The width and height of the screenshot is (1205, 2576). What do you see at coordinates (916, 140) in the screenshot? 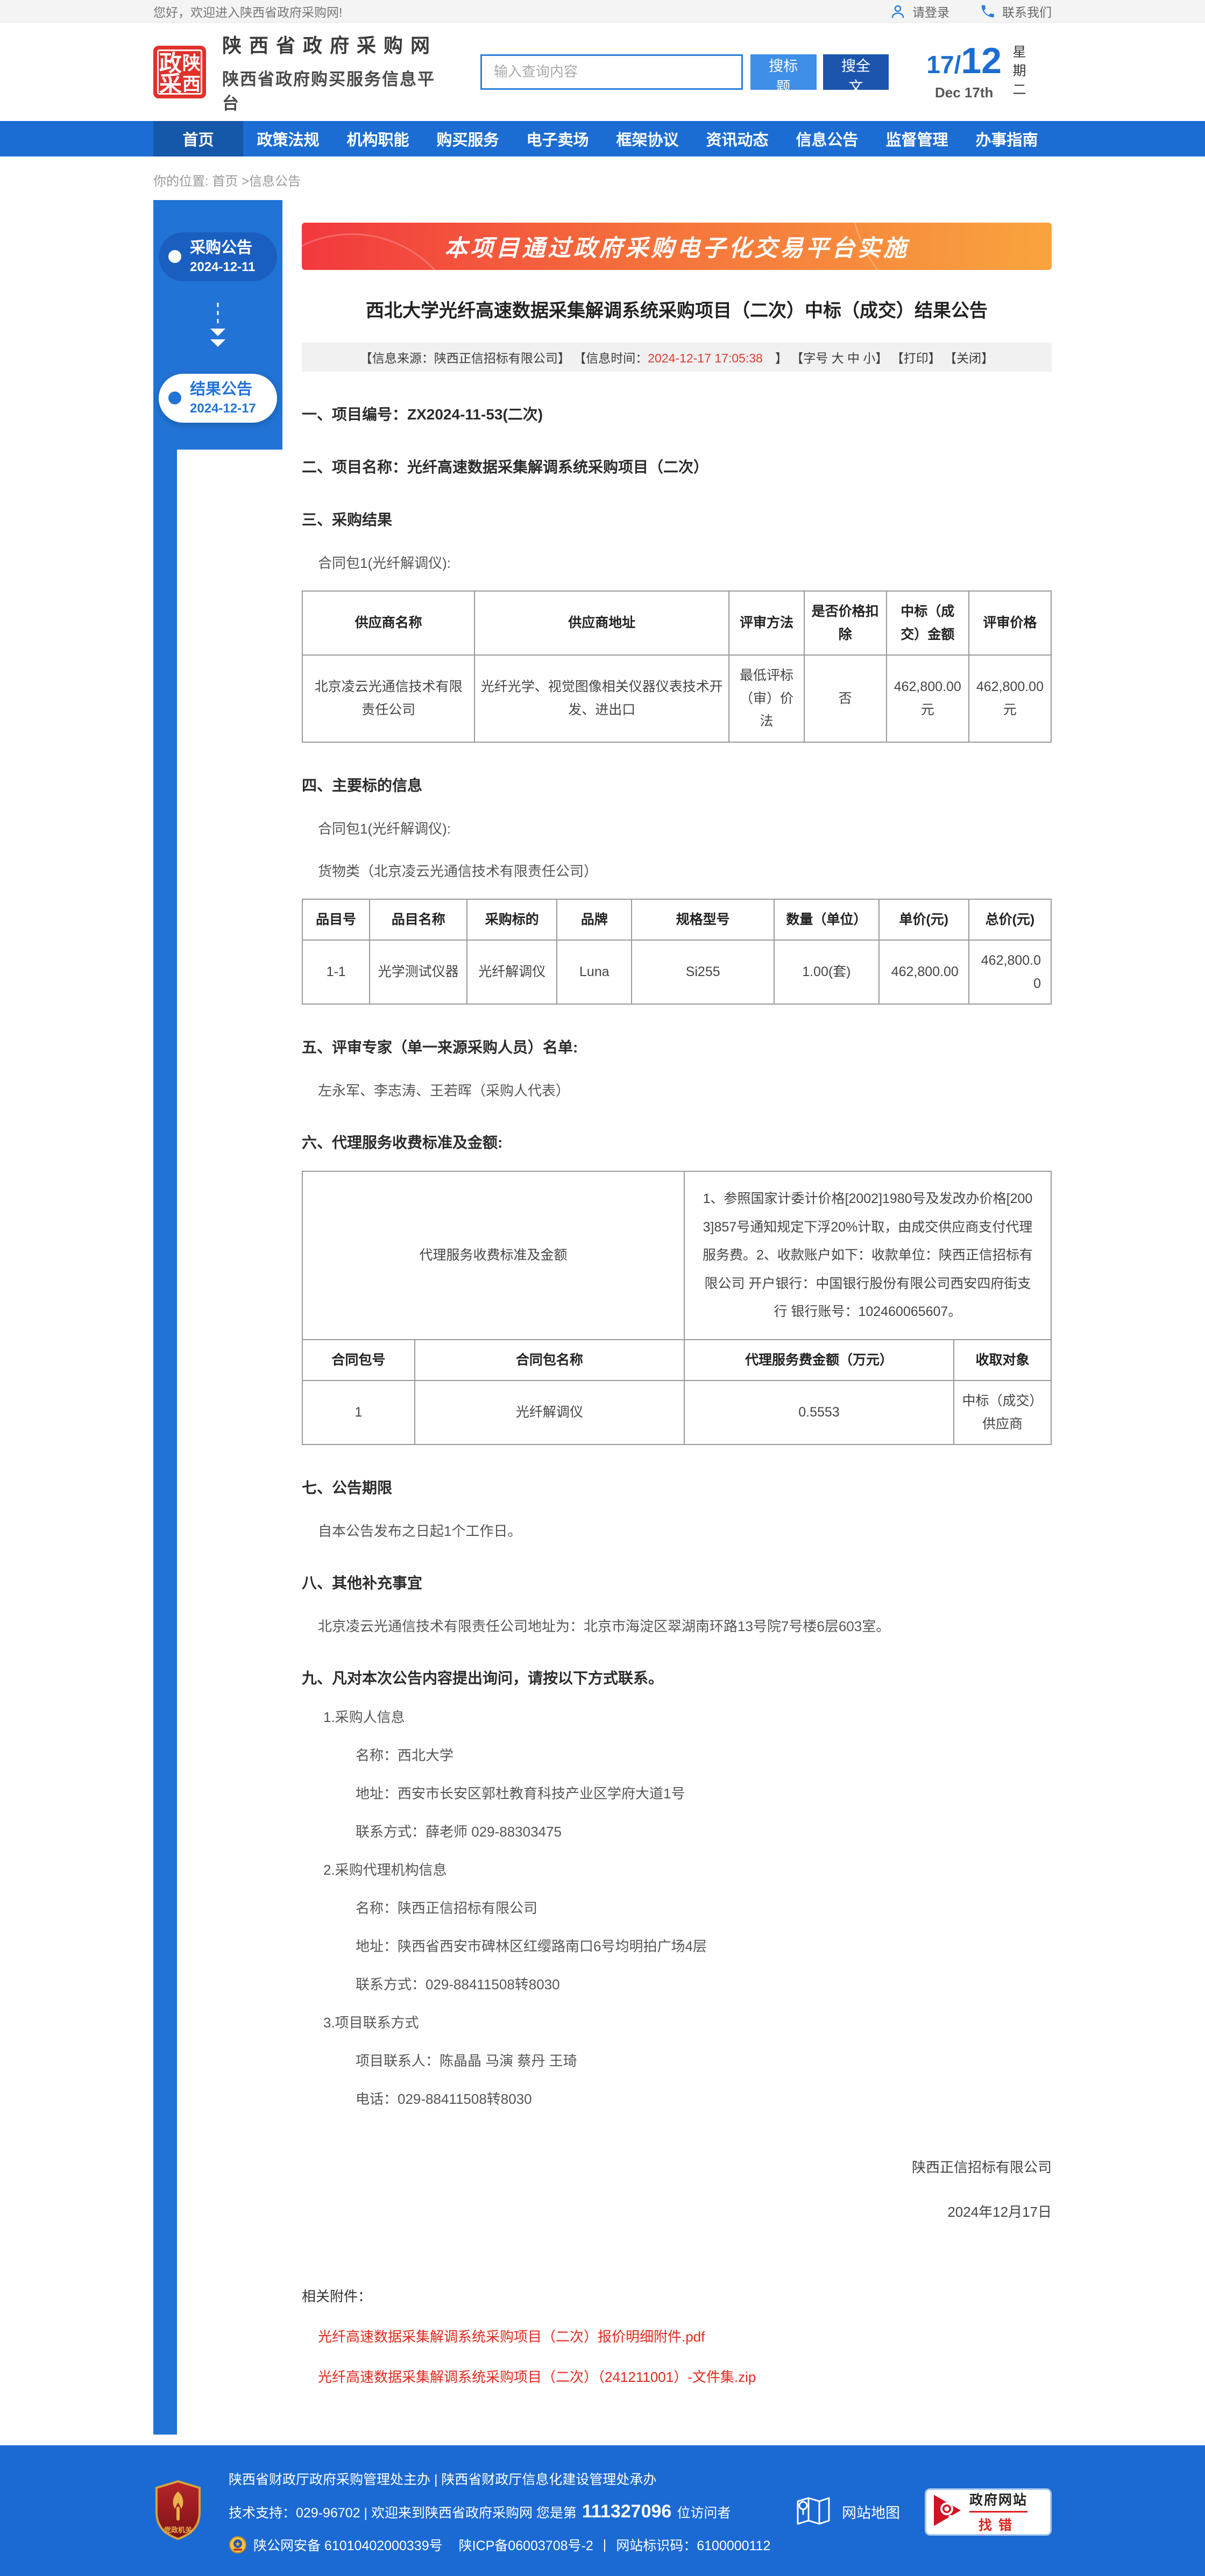
I see `nav-item-supervision: 监督管理` at bounding box center [916, 140].